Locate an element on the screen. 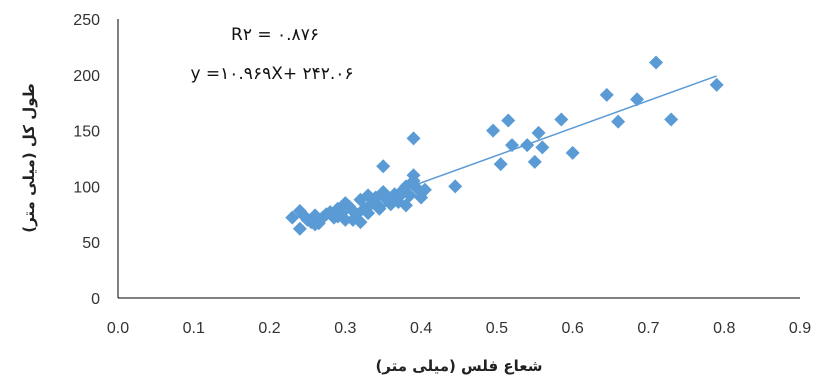  x-axis-title: شعاع فلس (میلی متر) is located at coordinates (458, 366).